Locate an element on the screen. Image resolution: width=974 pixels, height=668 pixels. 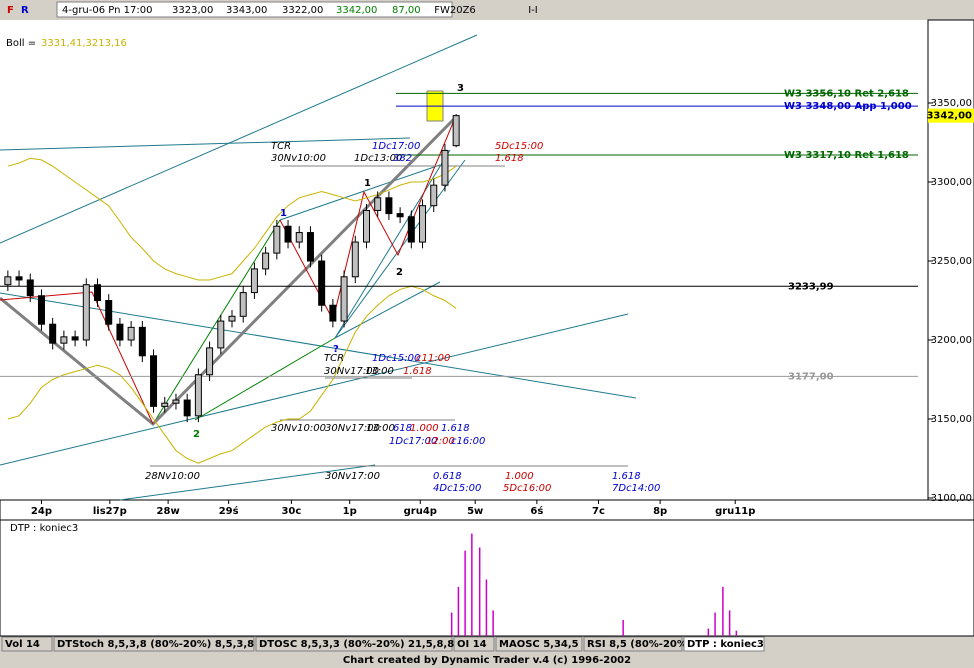
level-label: 3177,00 is located at coordinates (811, 376).